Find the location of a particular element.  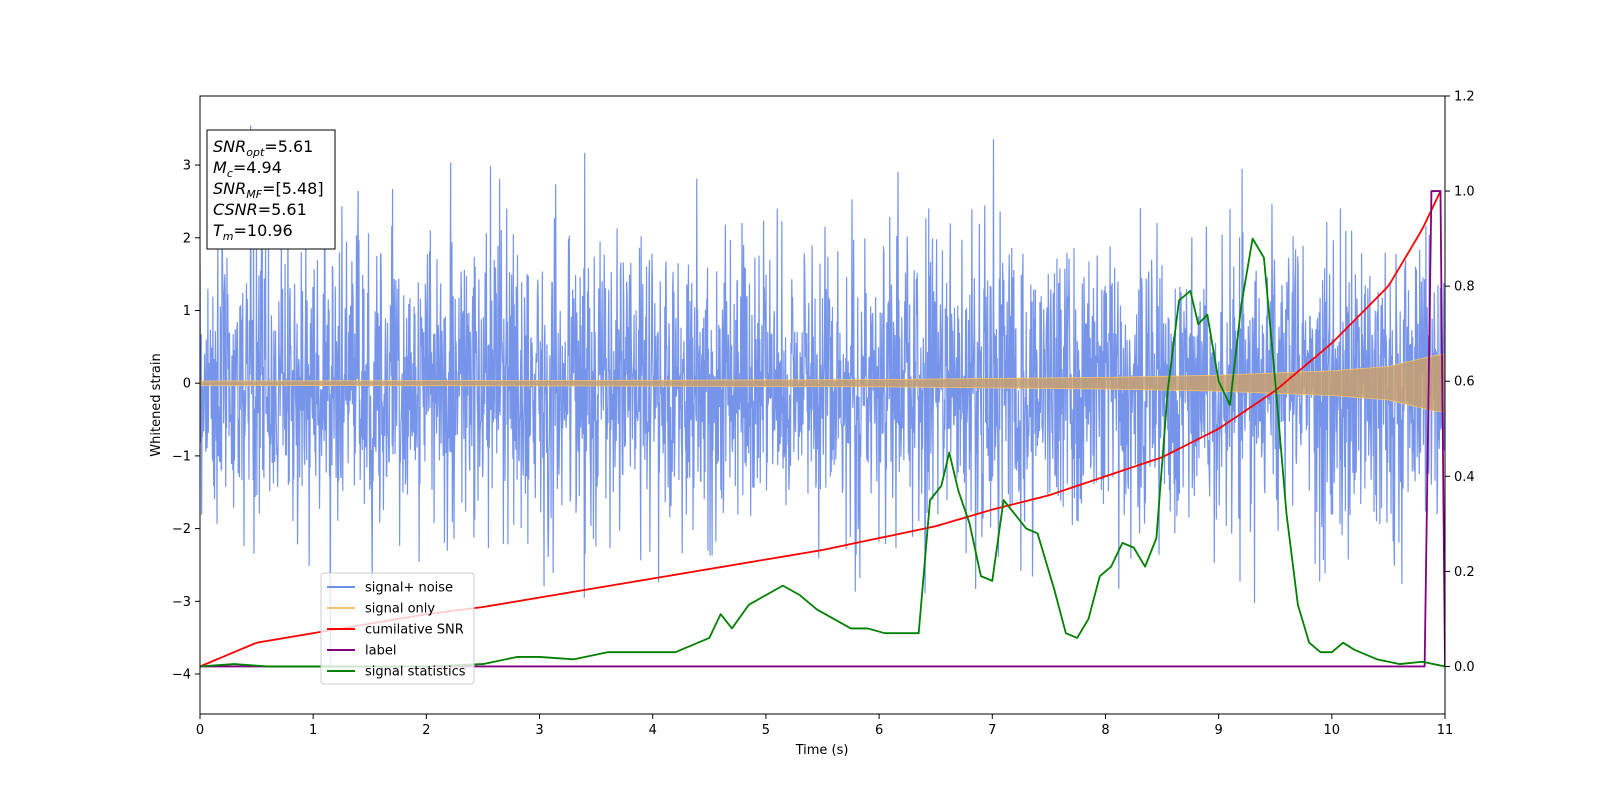

legend-label: signal+ noise is located at coordinates (409, 588).